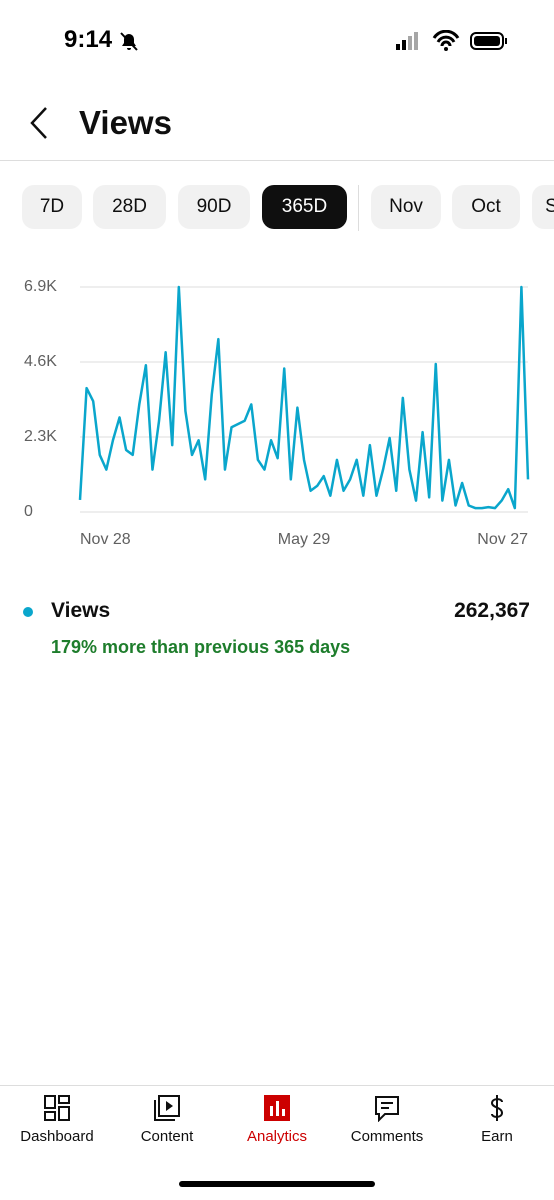 This screenshot has height=1200, width=554. Describe the element at coordinates (277, 1136) in the screenshot. I see `nav-label: Analytics` at that location.